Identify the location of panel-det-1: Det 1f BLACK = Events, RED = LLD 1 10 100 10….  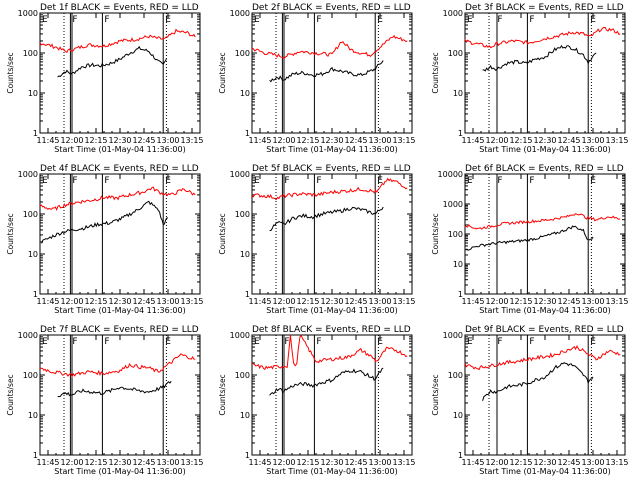
(105, 78).